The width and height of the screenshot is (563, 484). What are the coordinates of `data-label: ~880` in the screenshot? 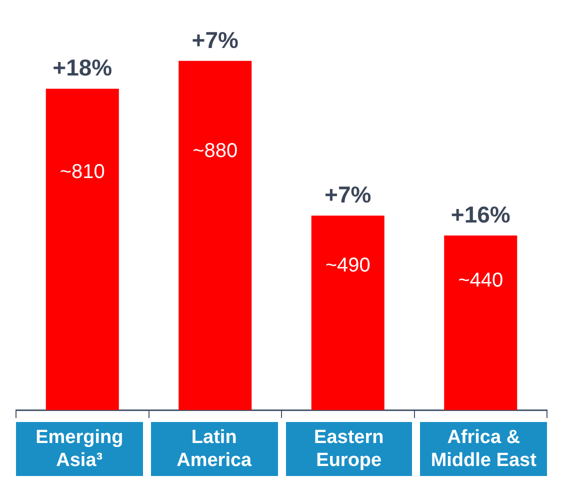 It's located at (215, 151).